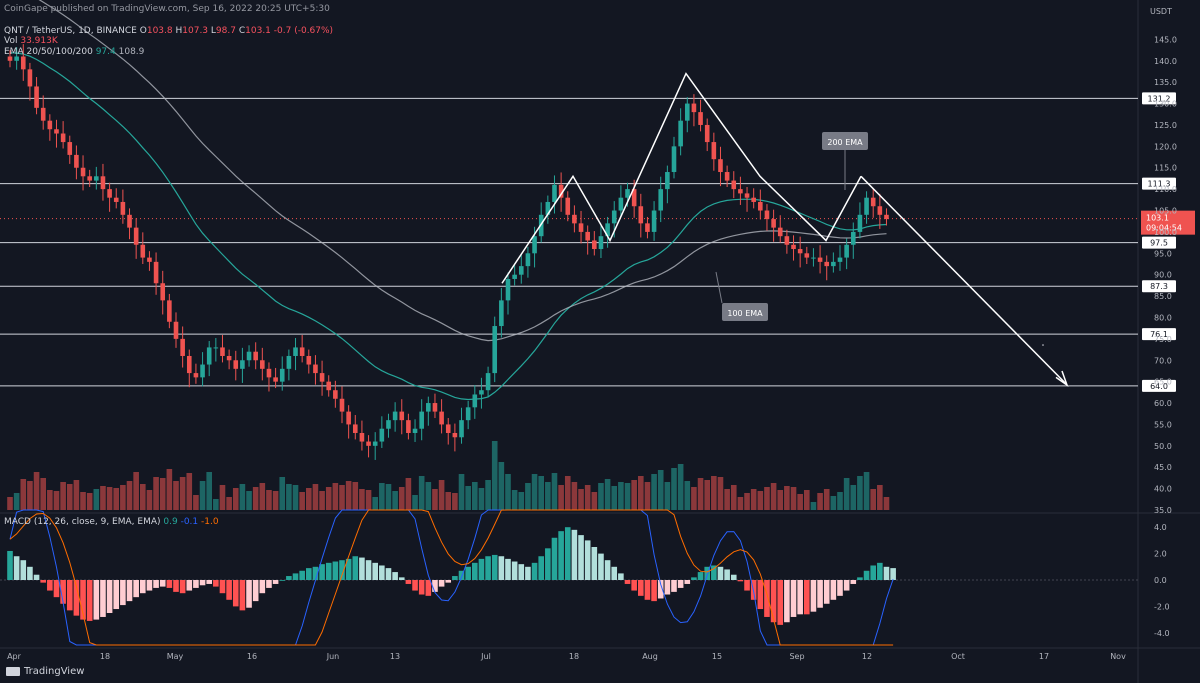 This screenshot has height=683, width=1200. Describe the element at coordinates (451, 577) in the screenshot. I see `signal-line` at that location.